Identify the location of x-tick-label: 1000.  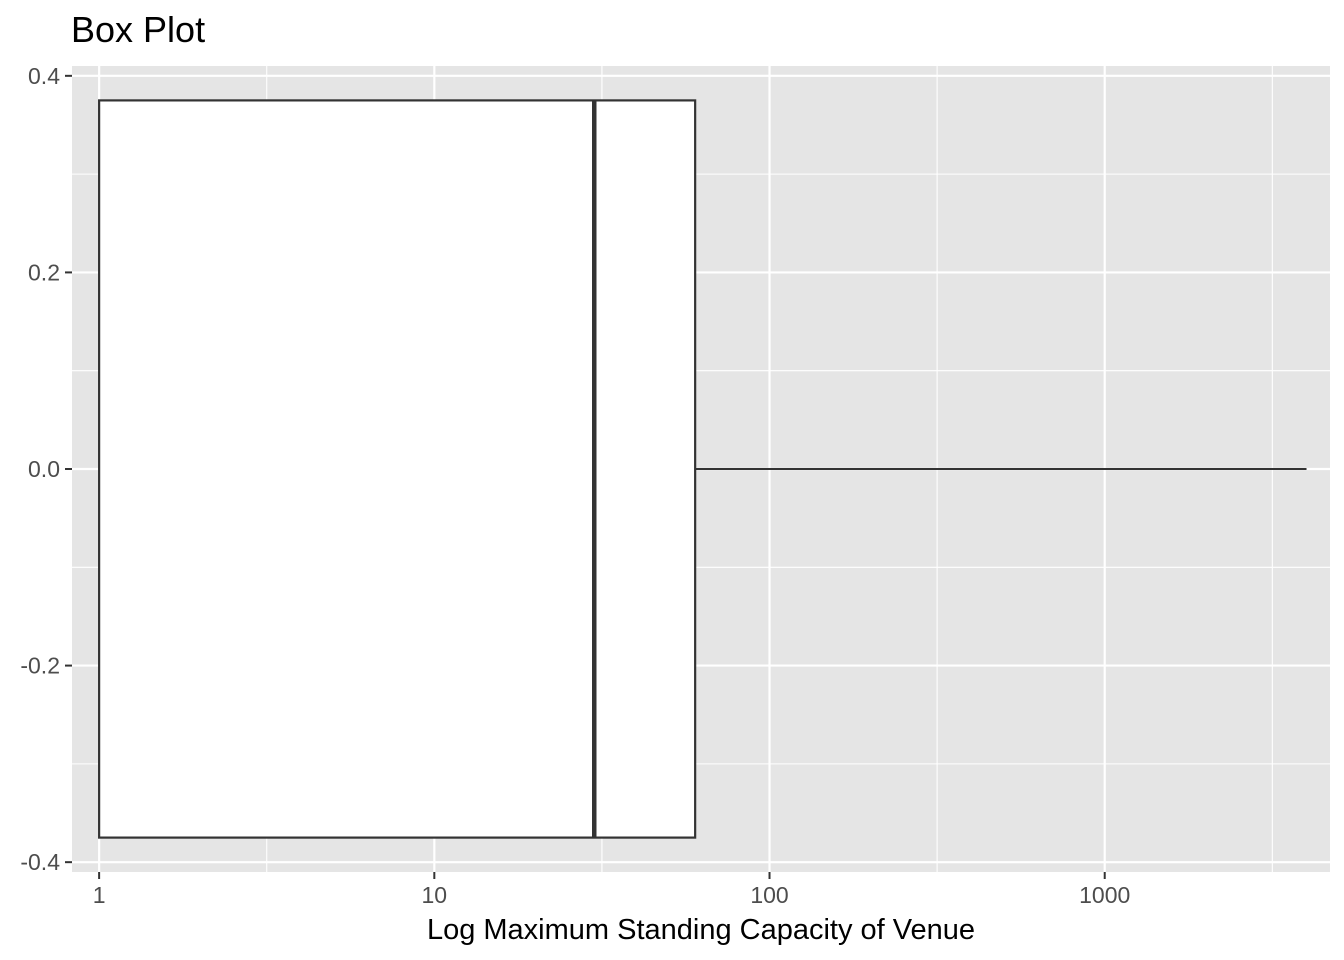
(1104, 895).